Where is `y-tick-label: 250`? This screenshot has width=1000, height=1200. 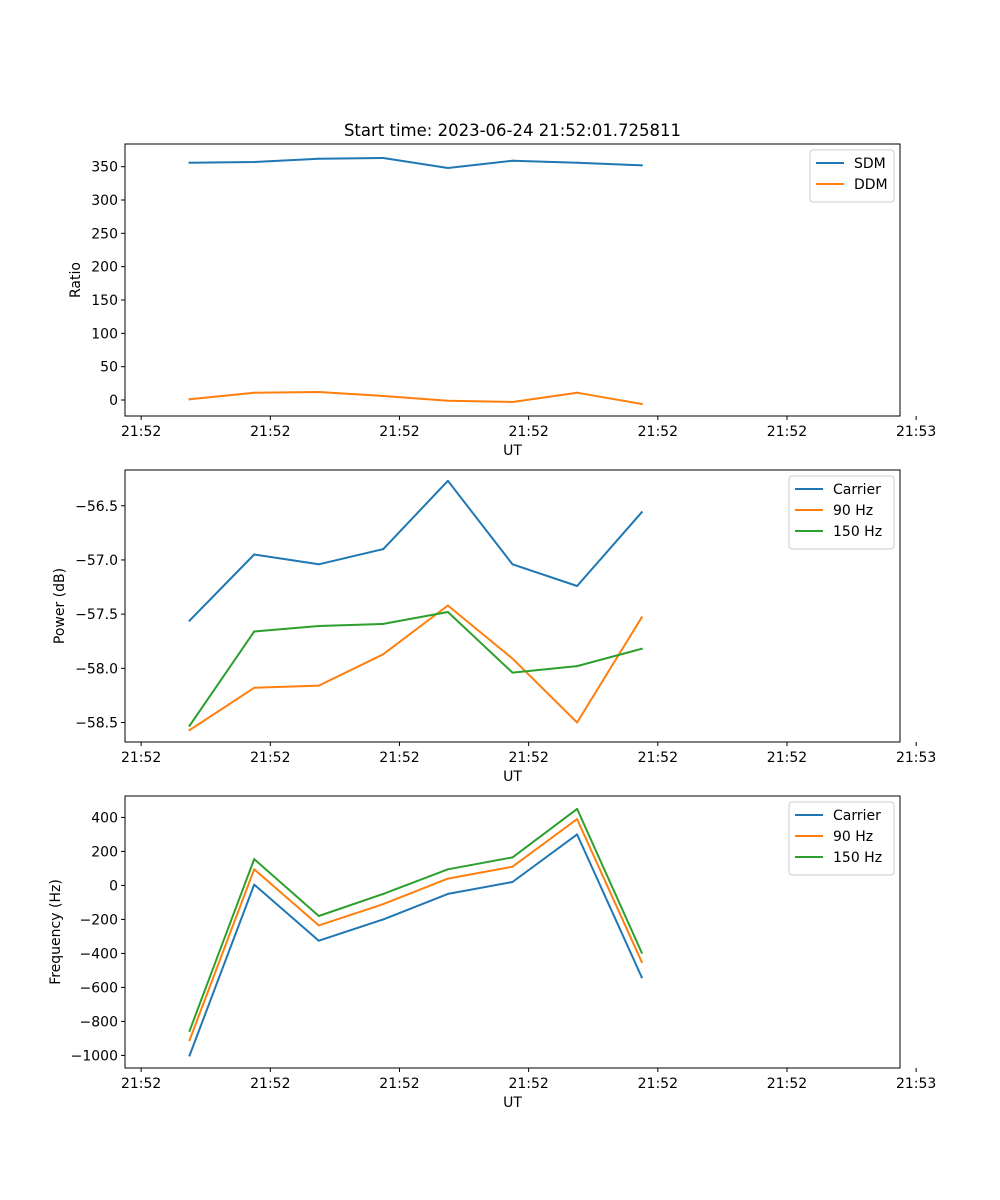
y-tick-label: 250 is located at coordinates (104, 234).